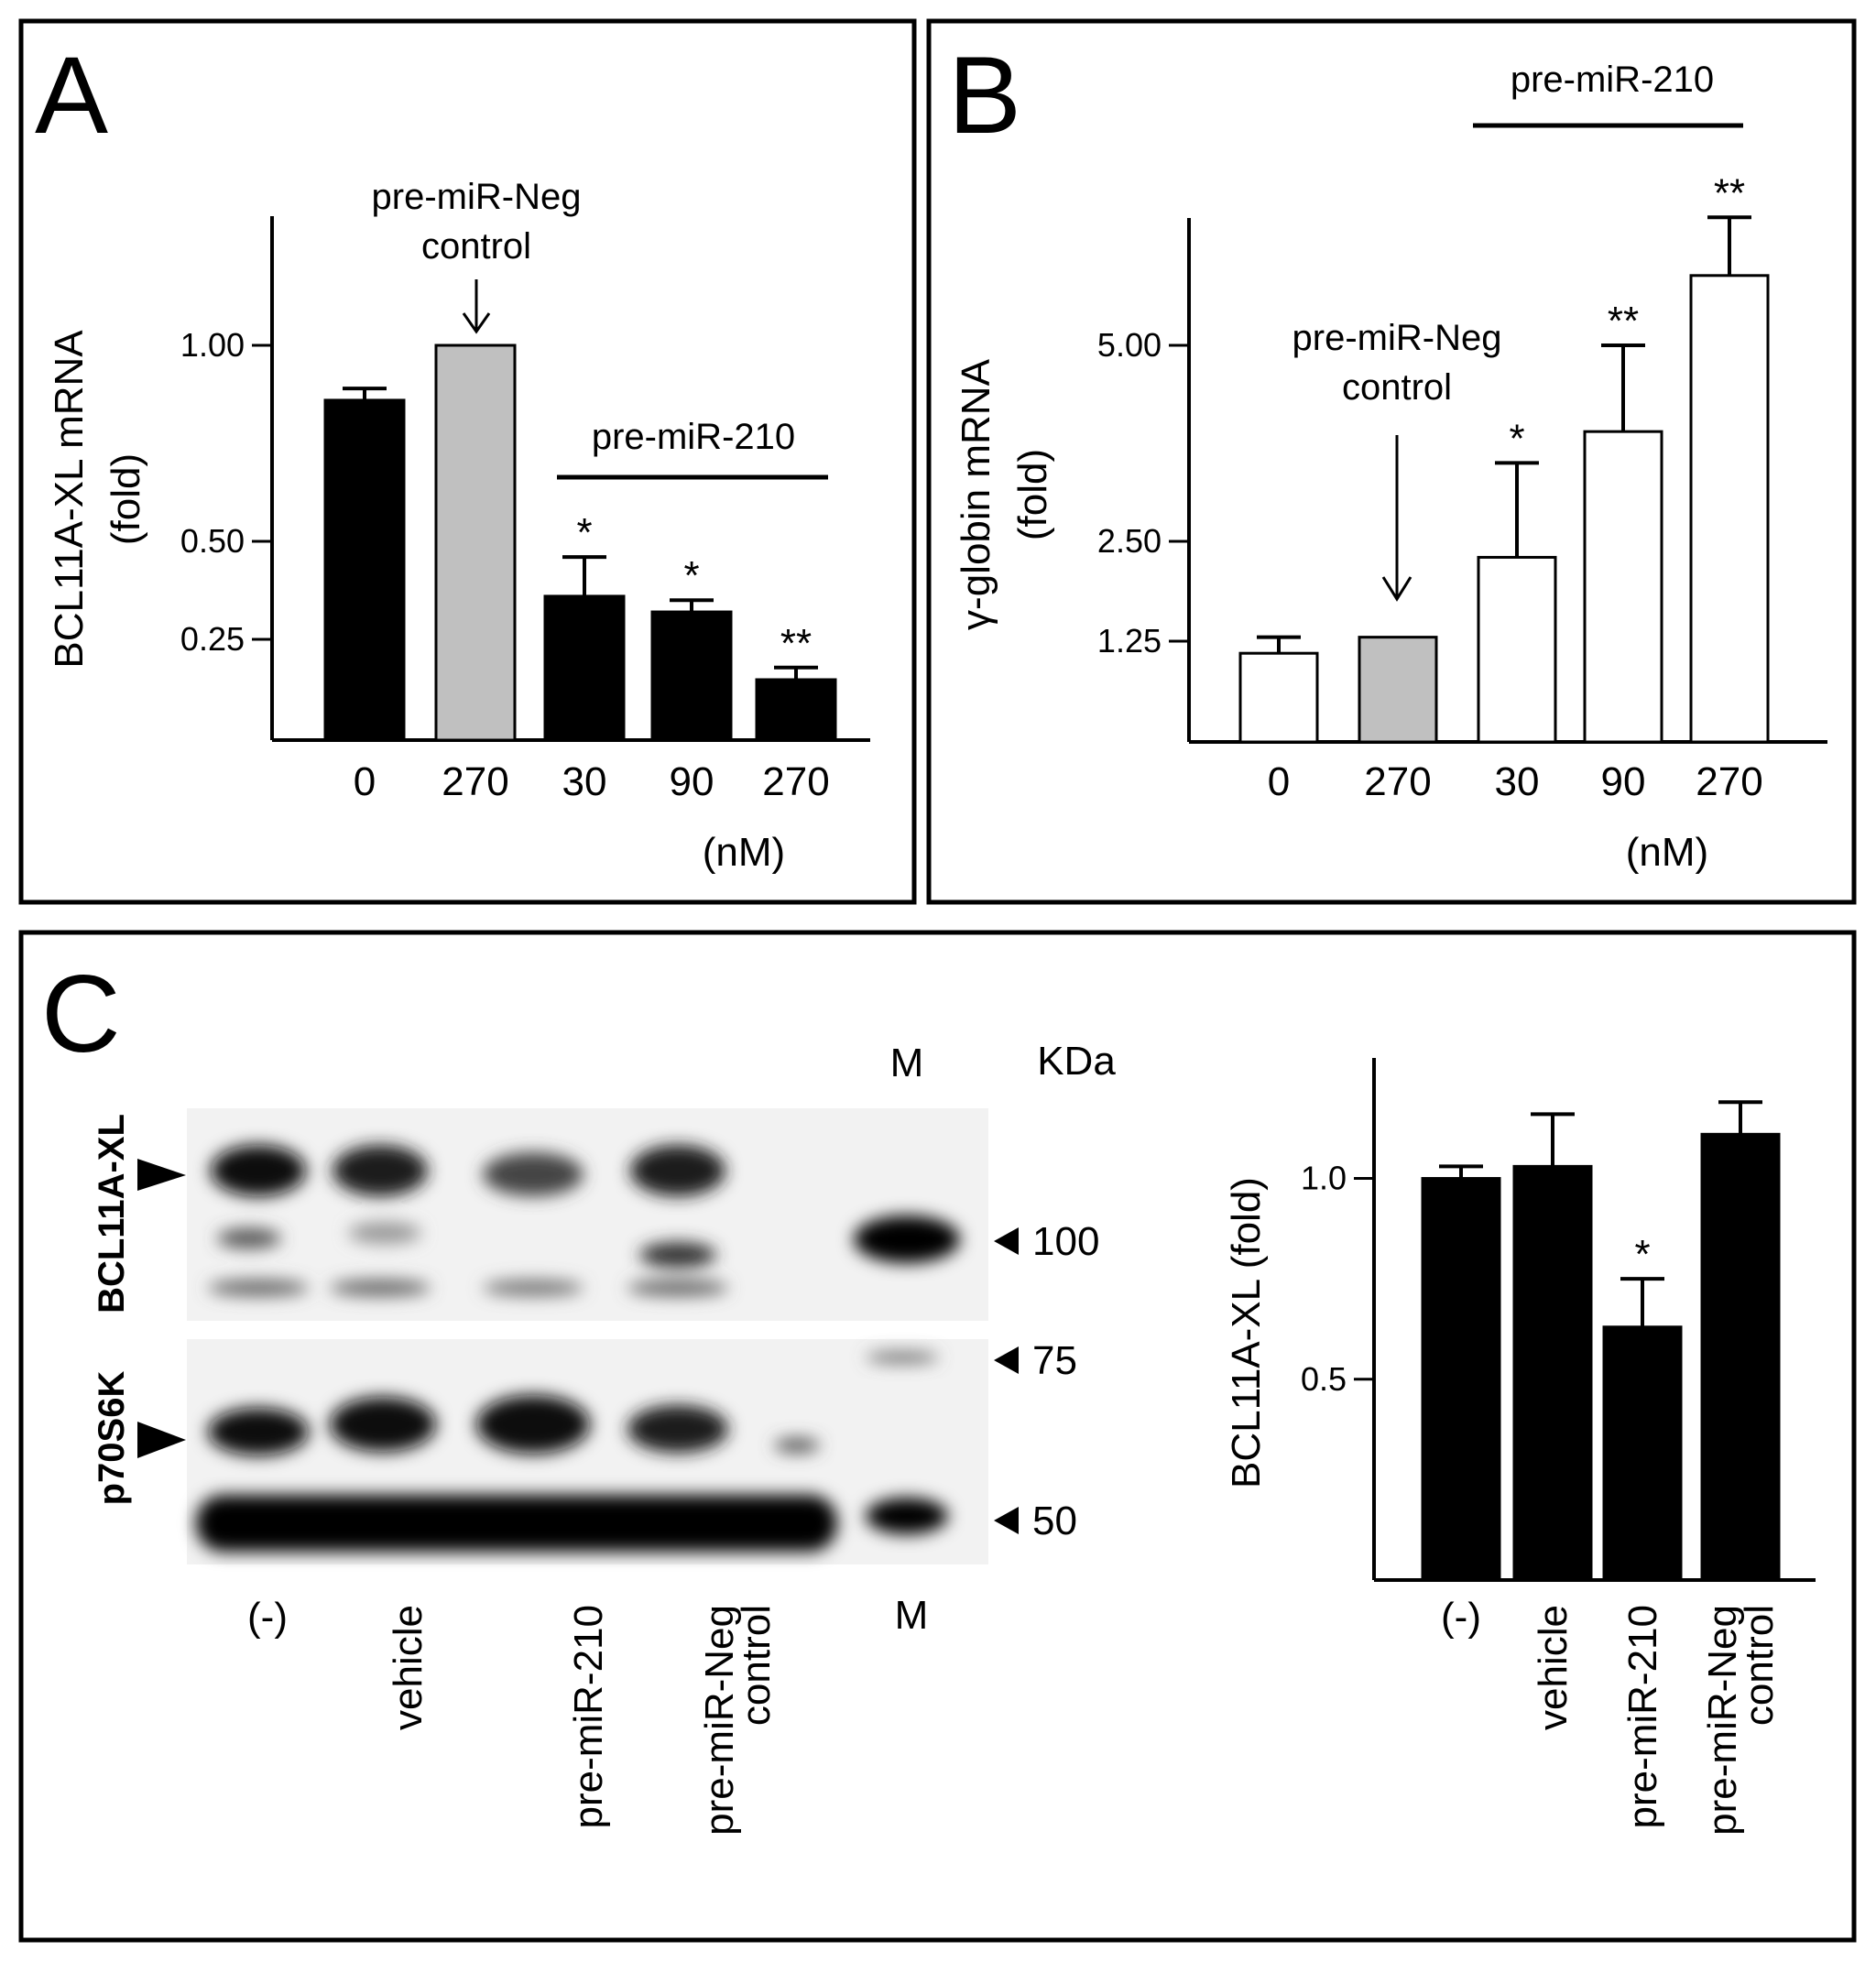 The height and width of the screenshot is (1962, 1876). Describe the element at coordinates (1623, 781) in the screenshot. I see `panel-b-category-label: 90` at that location.